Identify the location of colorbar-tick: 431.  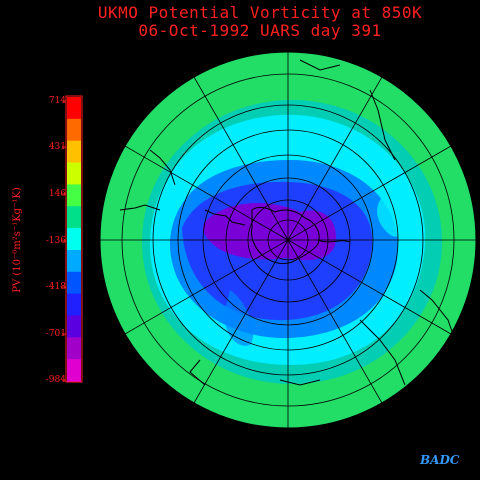
(57, 147).